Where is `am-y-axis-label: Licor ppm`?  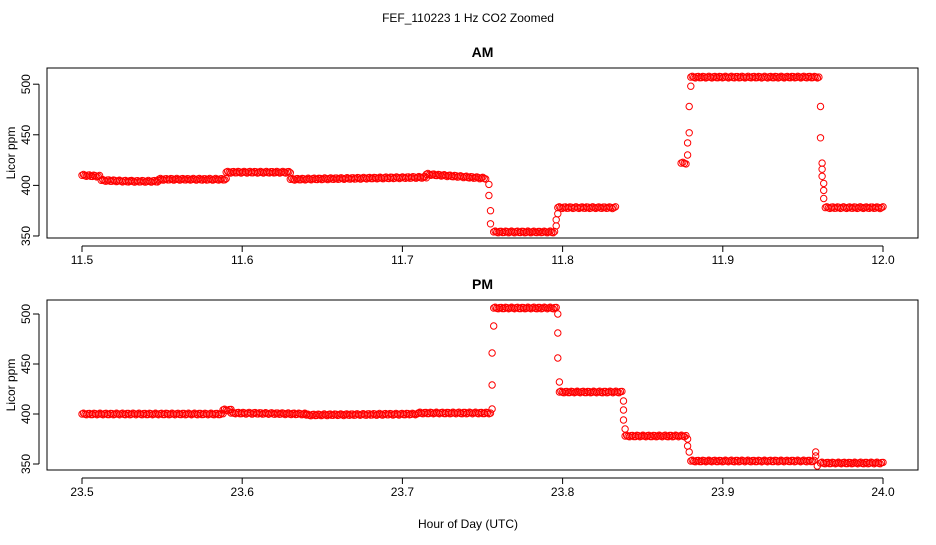 am-y-axis-label: Licor ppm is located at coordinates (11, 153).